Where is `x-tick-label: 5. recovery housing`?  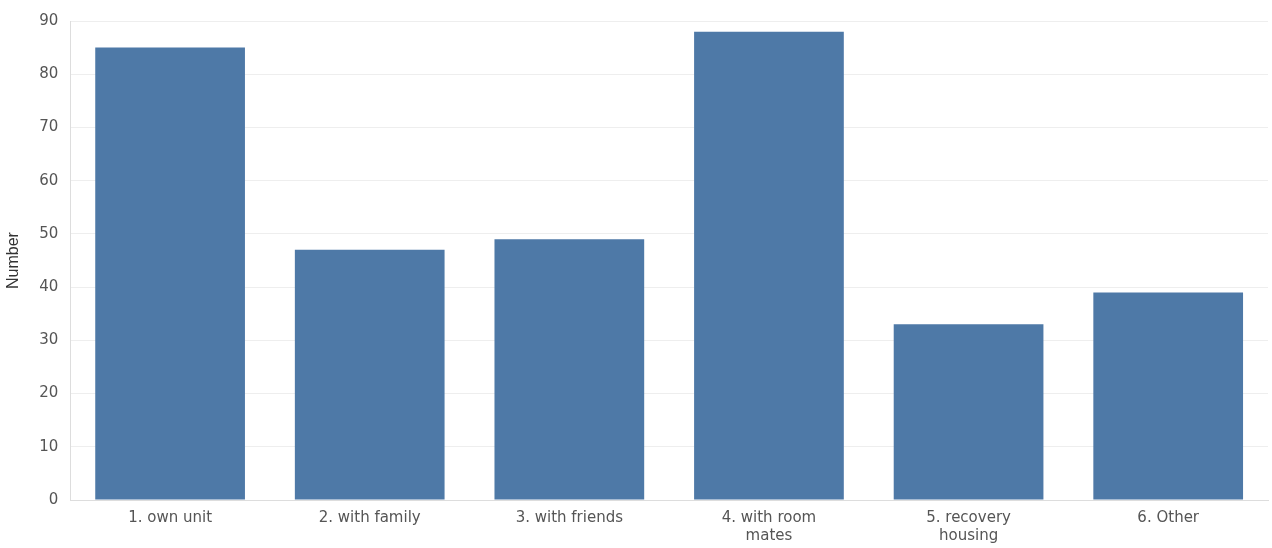
x-tick-label: 5. recovery housing is located at coordinates (969, 525).